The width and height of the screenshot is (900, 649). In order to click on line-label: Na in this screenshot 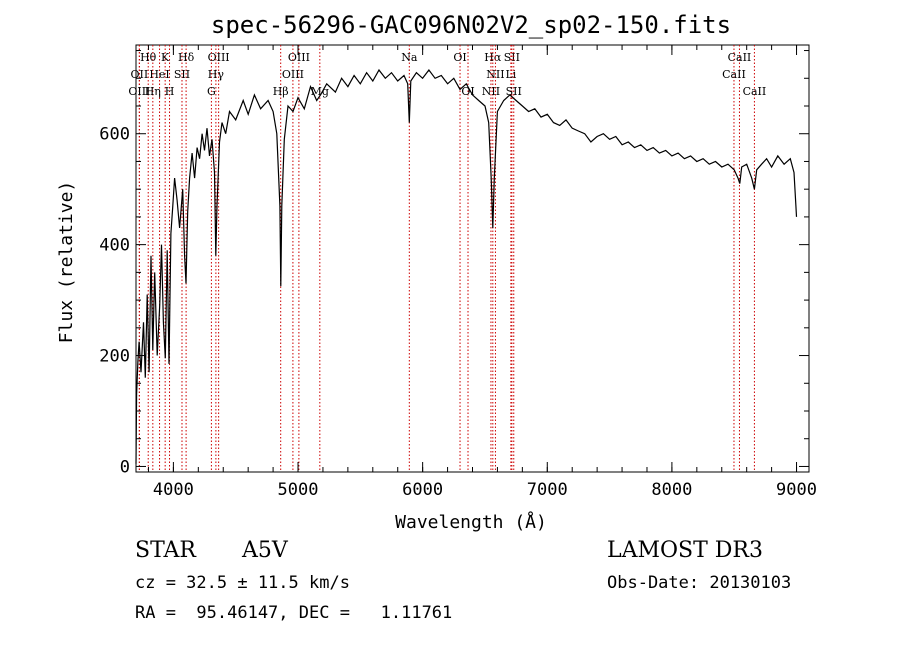, I will do `click(409, 57)`.